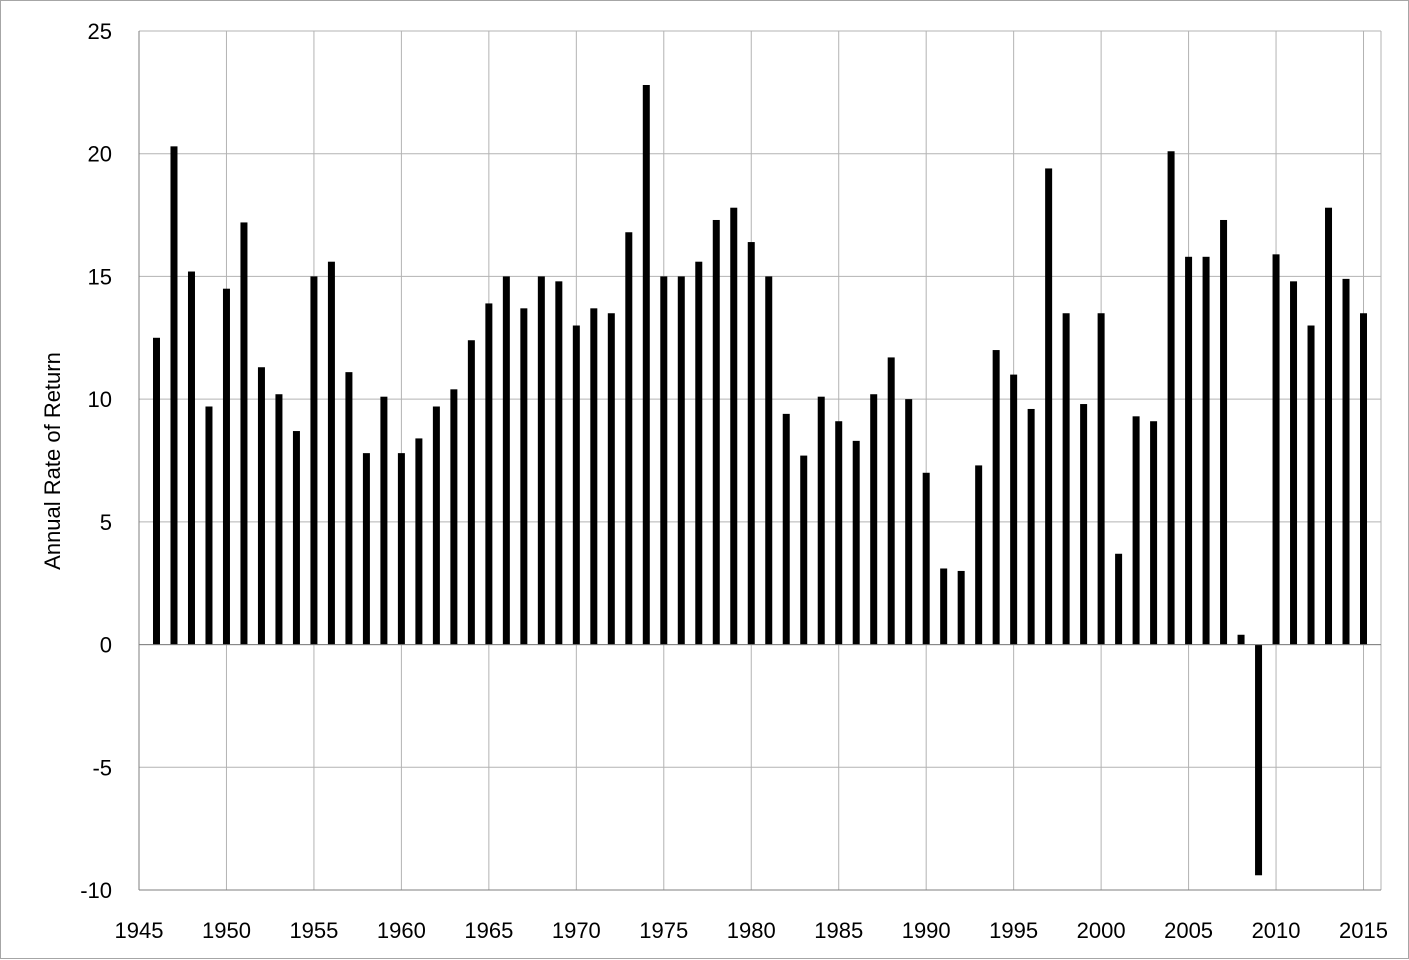 The height and width of the screenshot is (960, 1409). Describe the element at coordinates (100, 154) in the screenshot. I see `y-tick-label: 20` at that location.